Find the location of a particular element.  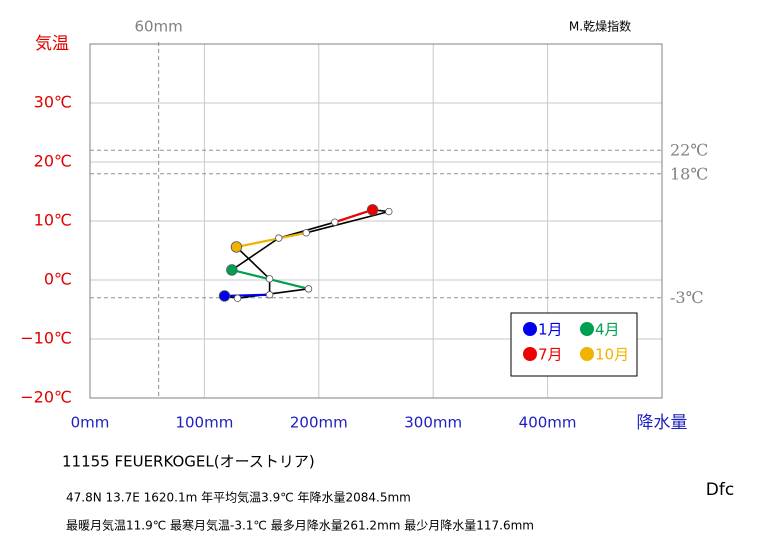

y-tick-label: 20℃ is located at coordinates (53, 161).